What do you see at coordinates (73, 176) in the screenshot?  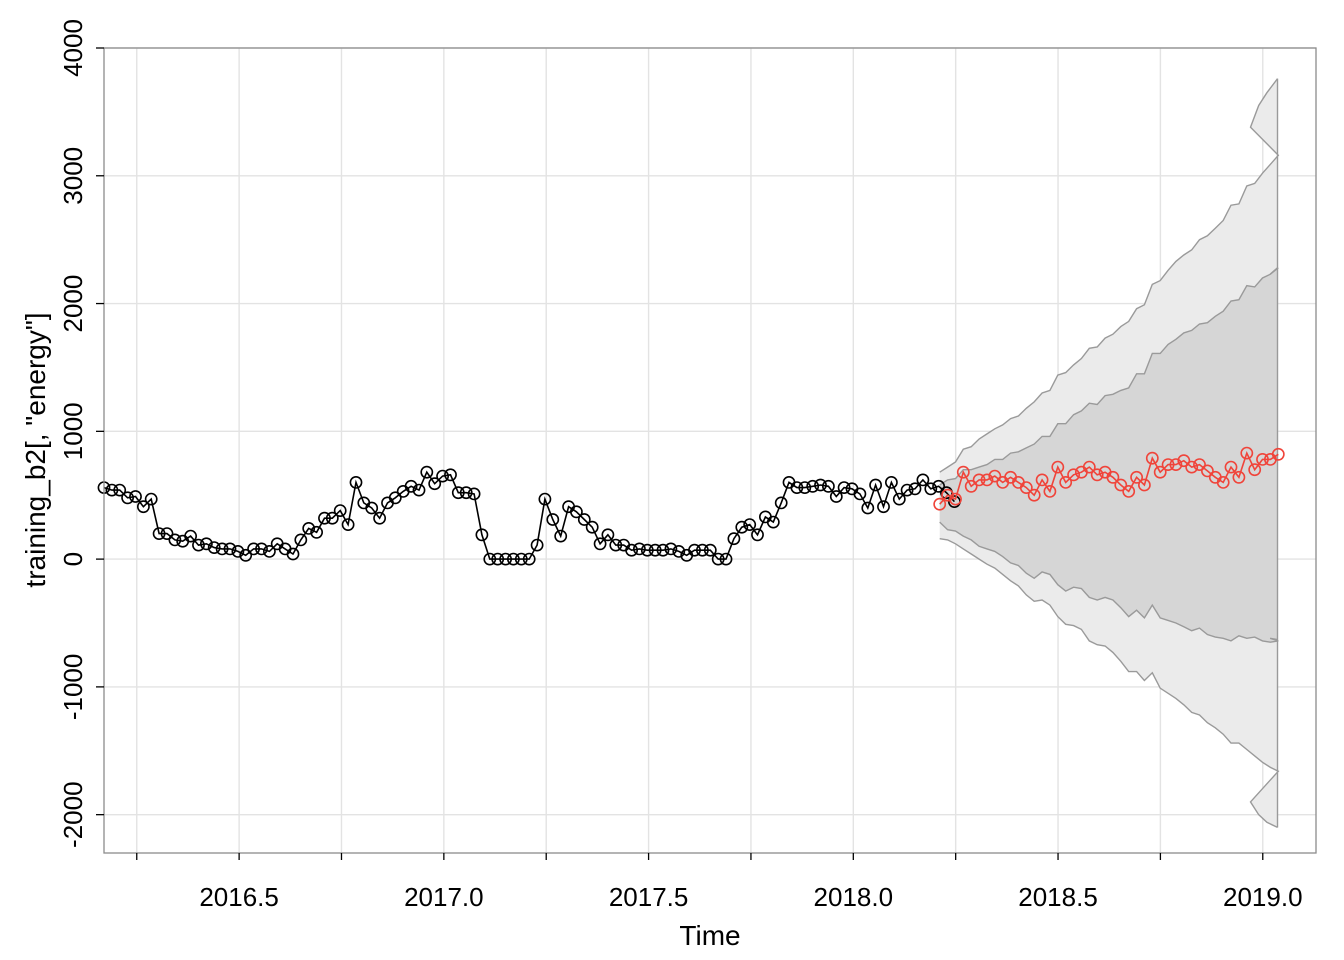 I see `y-tick-label: 3000` at bounding box center [73, 176].